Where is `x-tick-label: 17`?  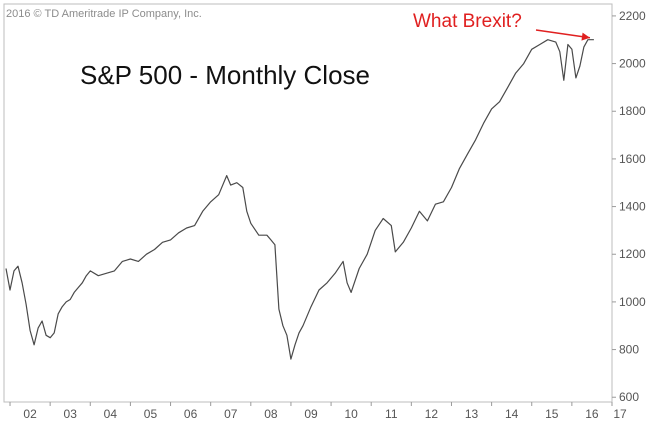
x-tick-label: 17 is located at coordinates (620, 414).